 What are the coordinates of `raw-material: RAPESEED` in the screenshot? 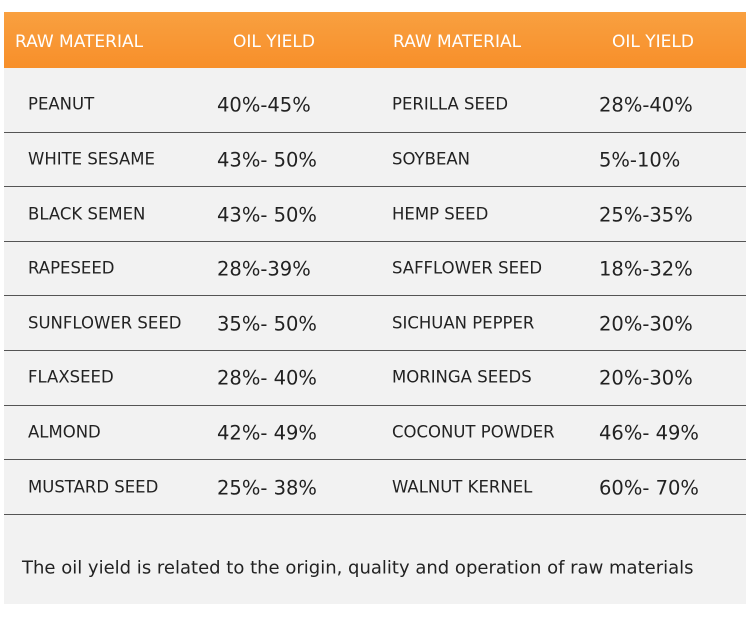 It's located at (71, 268).